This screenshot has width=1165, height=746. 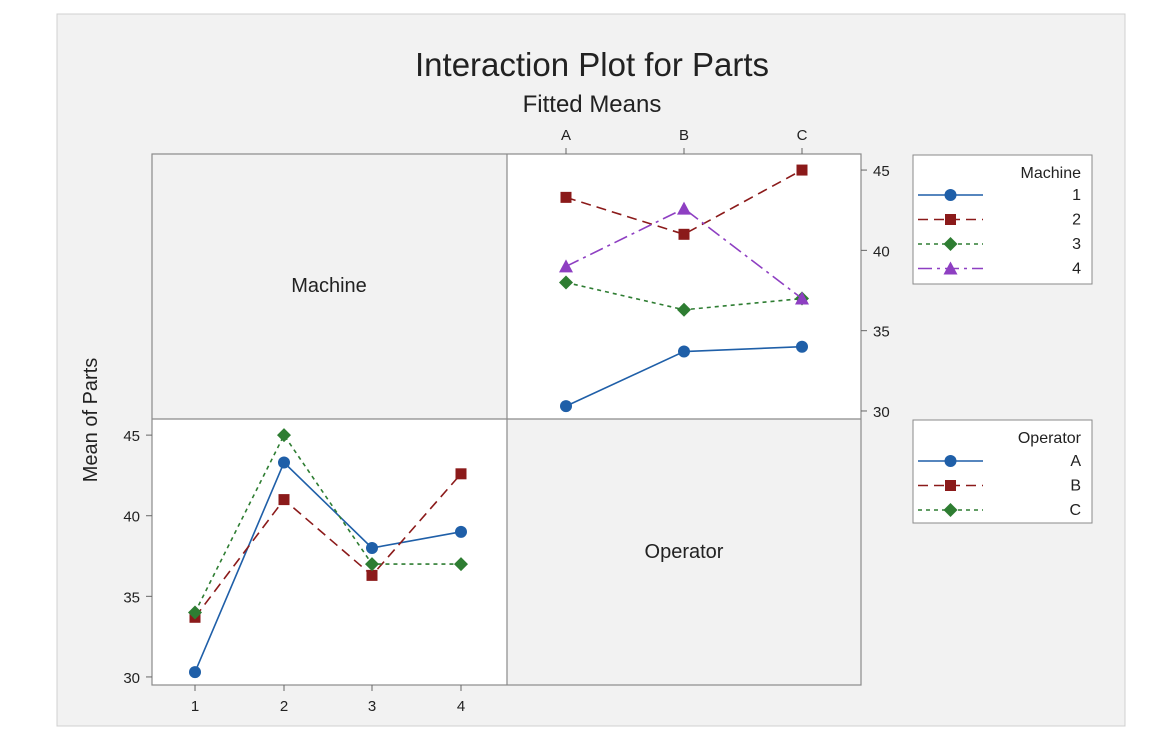 What do you see at coordinates (950, 510) in the screenshot?
I see `legend-marker-operator-by-machine-C` at bounding box center [950, 510].